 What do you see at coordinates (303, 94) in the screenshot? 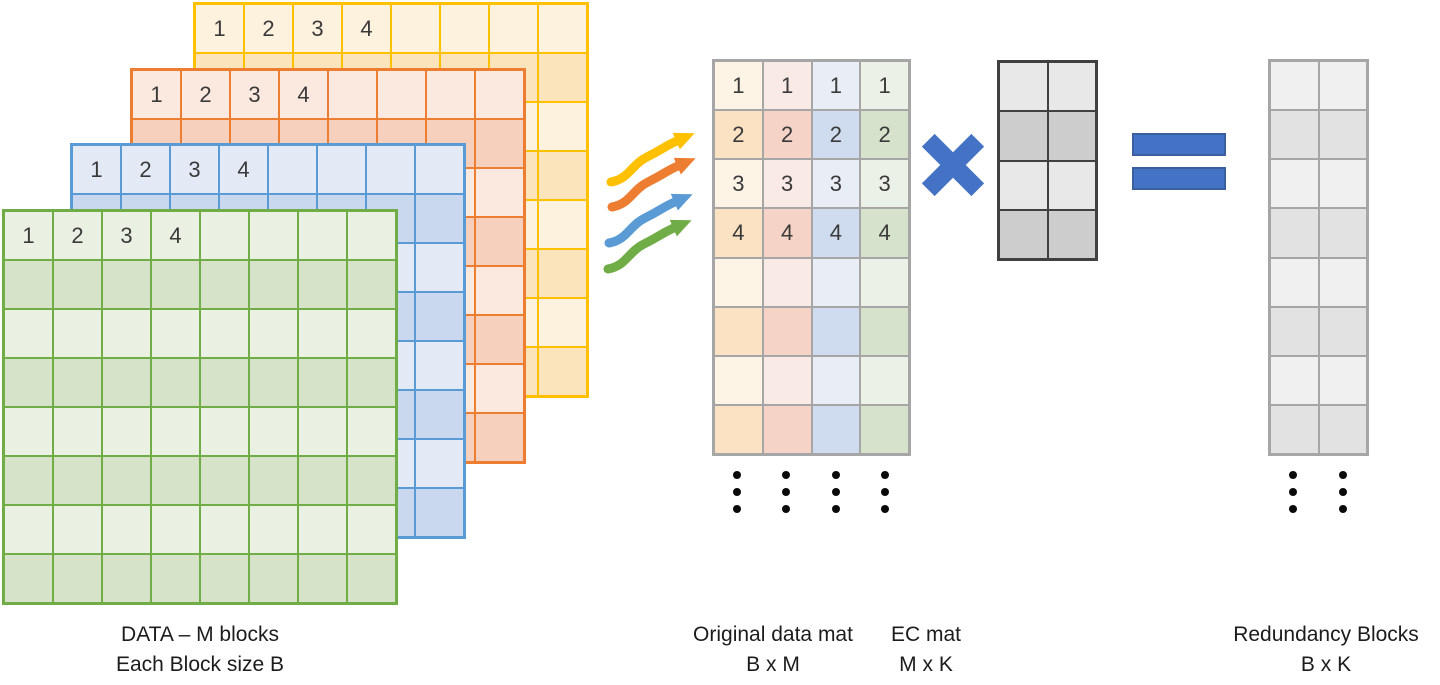
I see `data-block-cell: 4` at bounding box center [303, 94].